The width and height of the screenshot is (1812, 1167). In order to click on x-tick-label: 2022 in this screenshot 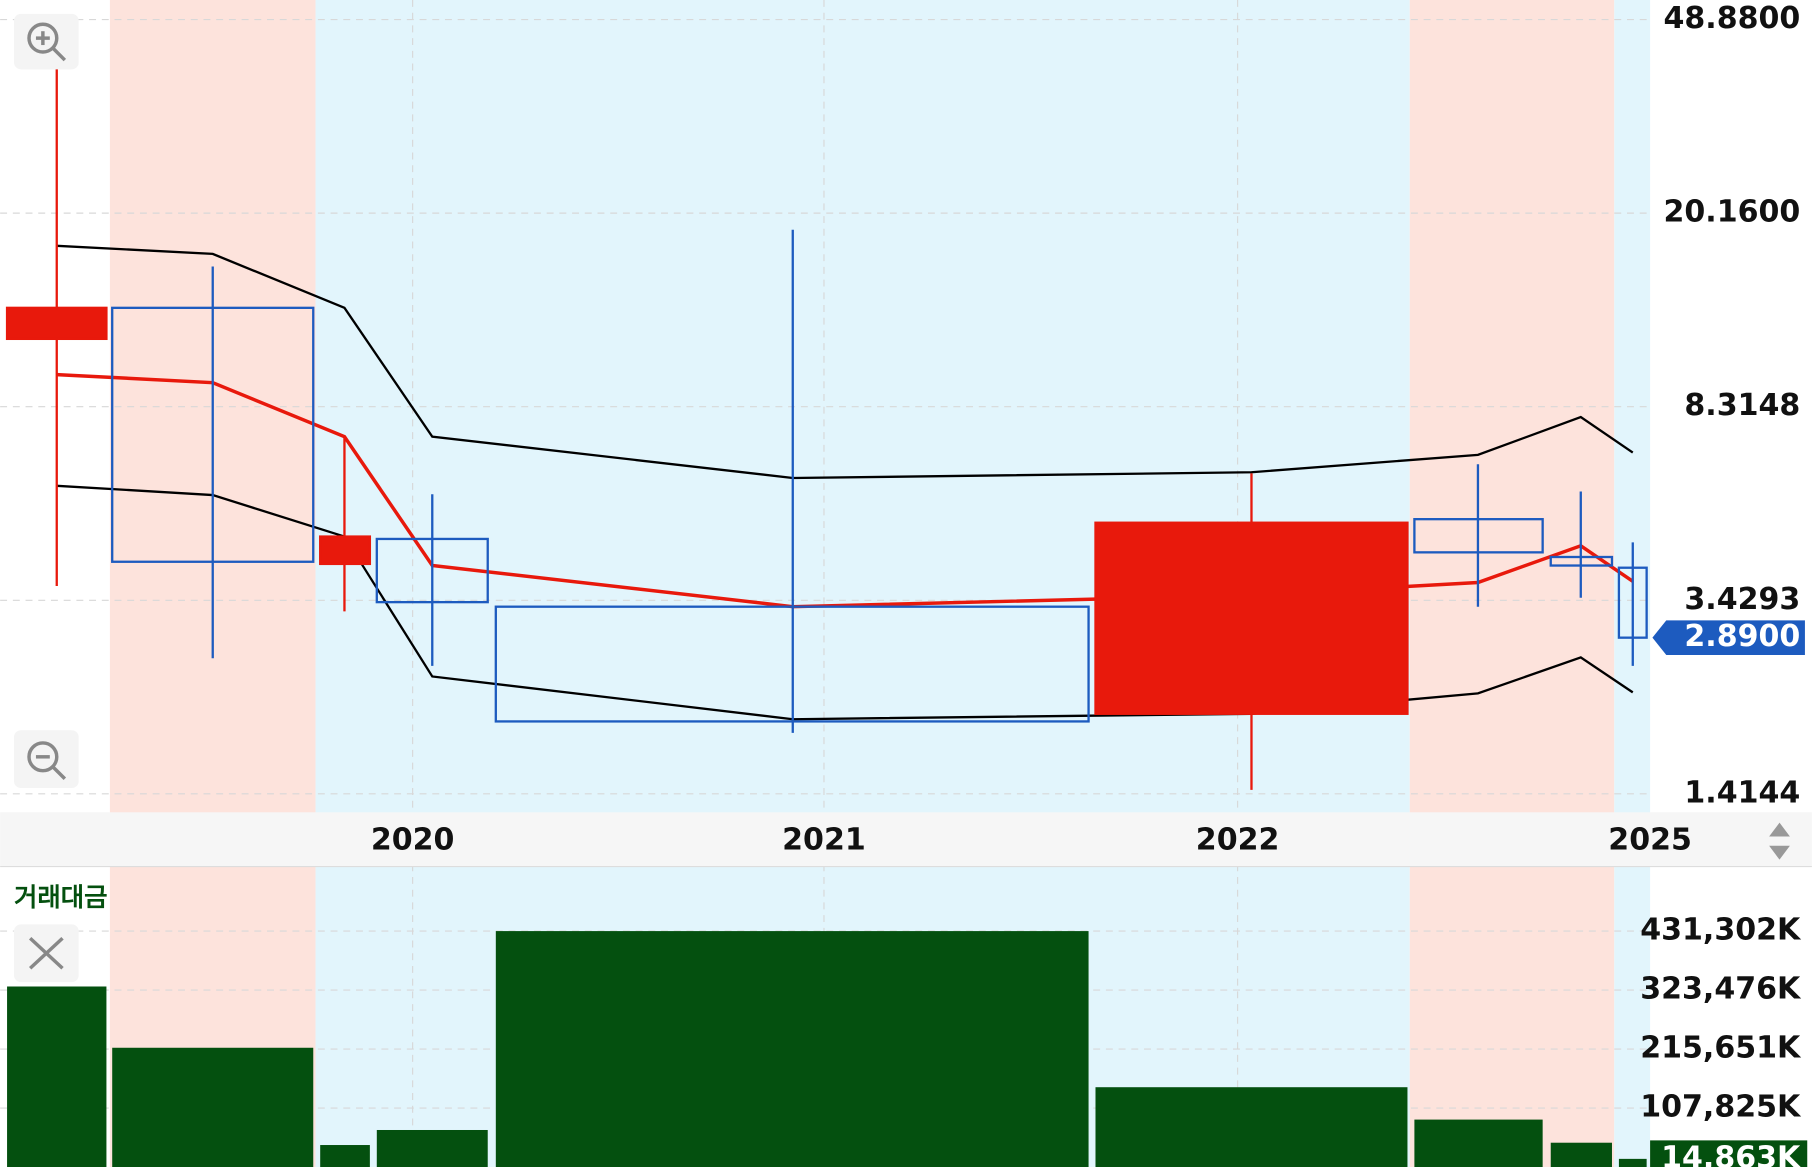, I will do `click(1238, 840)`.